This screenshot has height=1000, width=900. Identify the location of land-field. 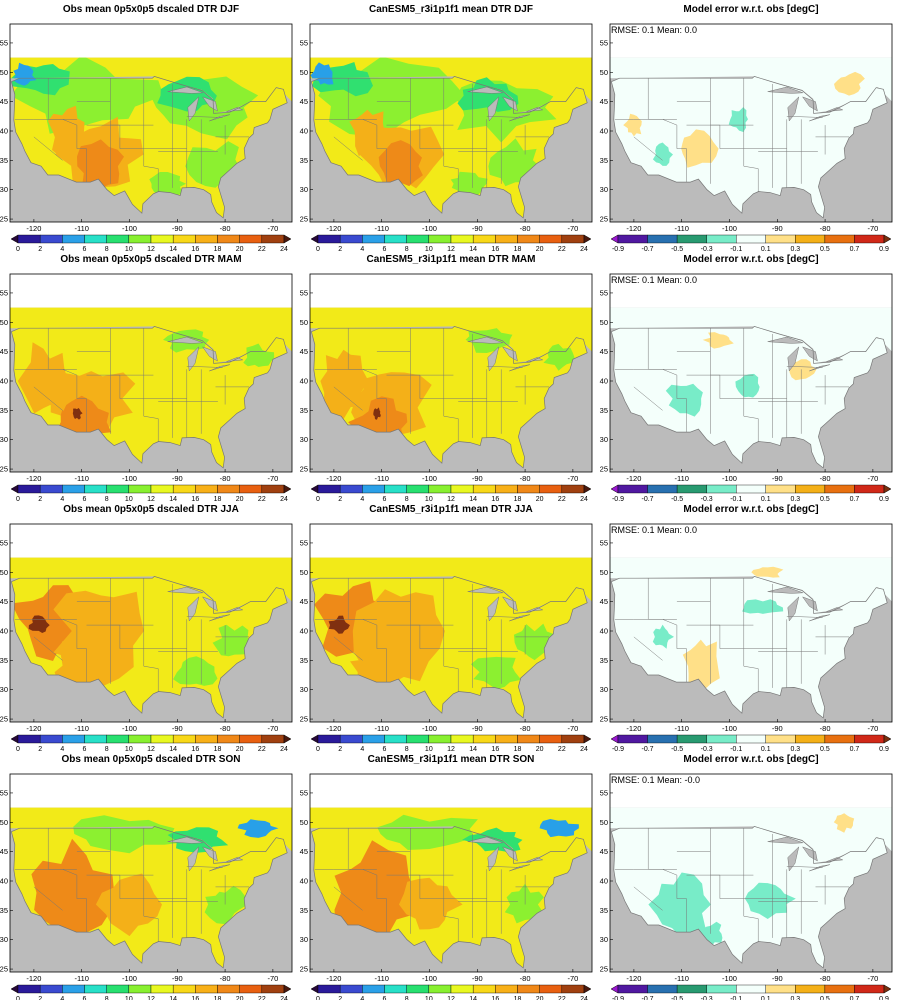
(151, 637).